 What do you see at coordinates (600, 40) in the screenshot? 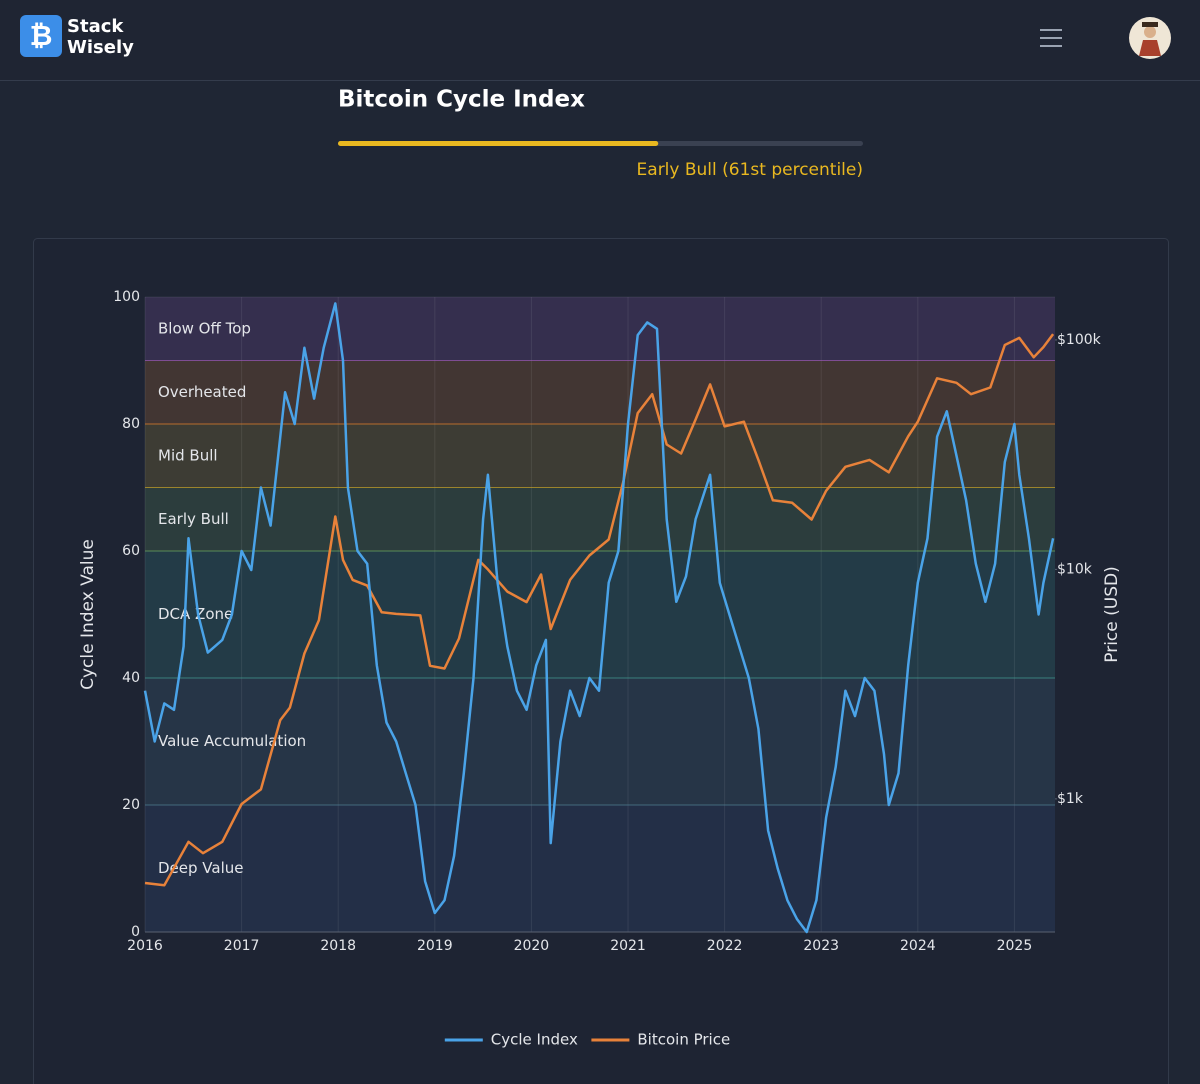
I see `top-bar` at bounding box center [600, 40].